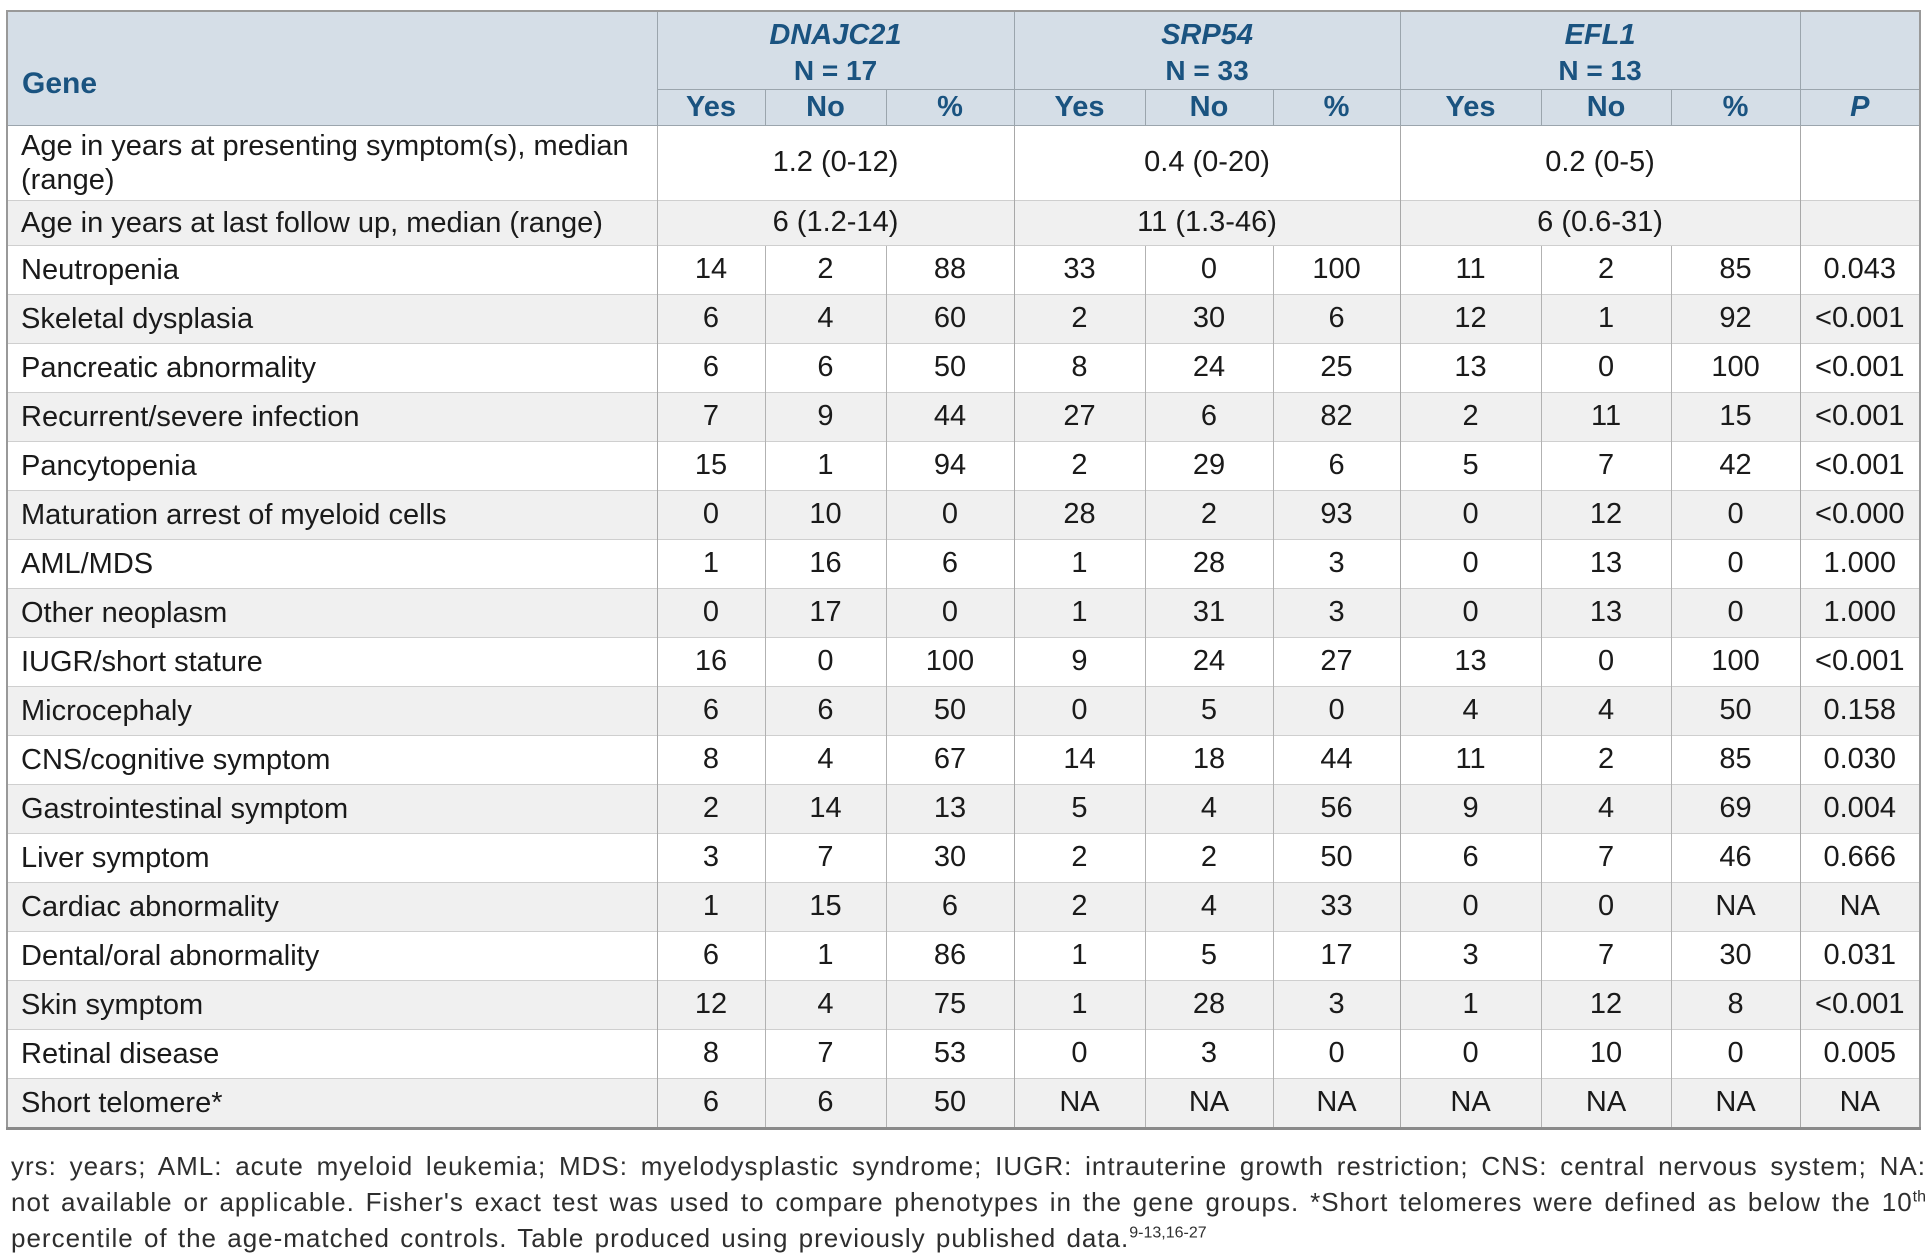  Describe the element at coordinates (1470, 269) in the screenshot. I see `value-cell: 11` at that location.